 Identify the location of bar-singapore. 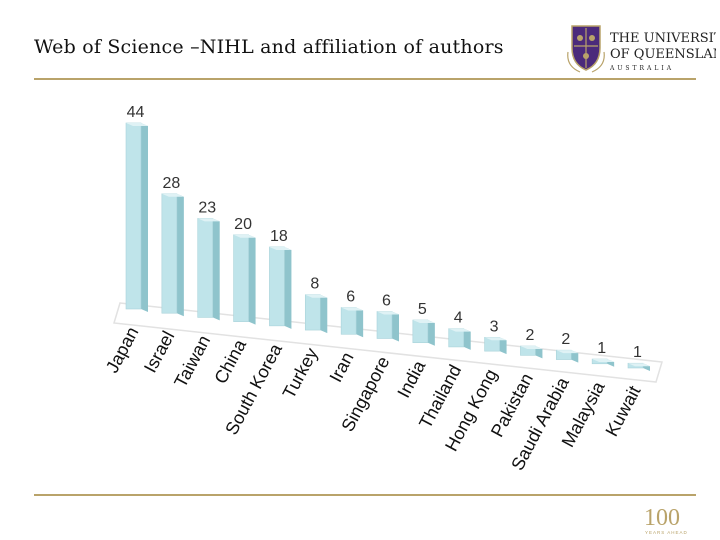
(387, 326).